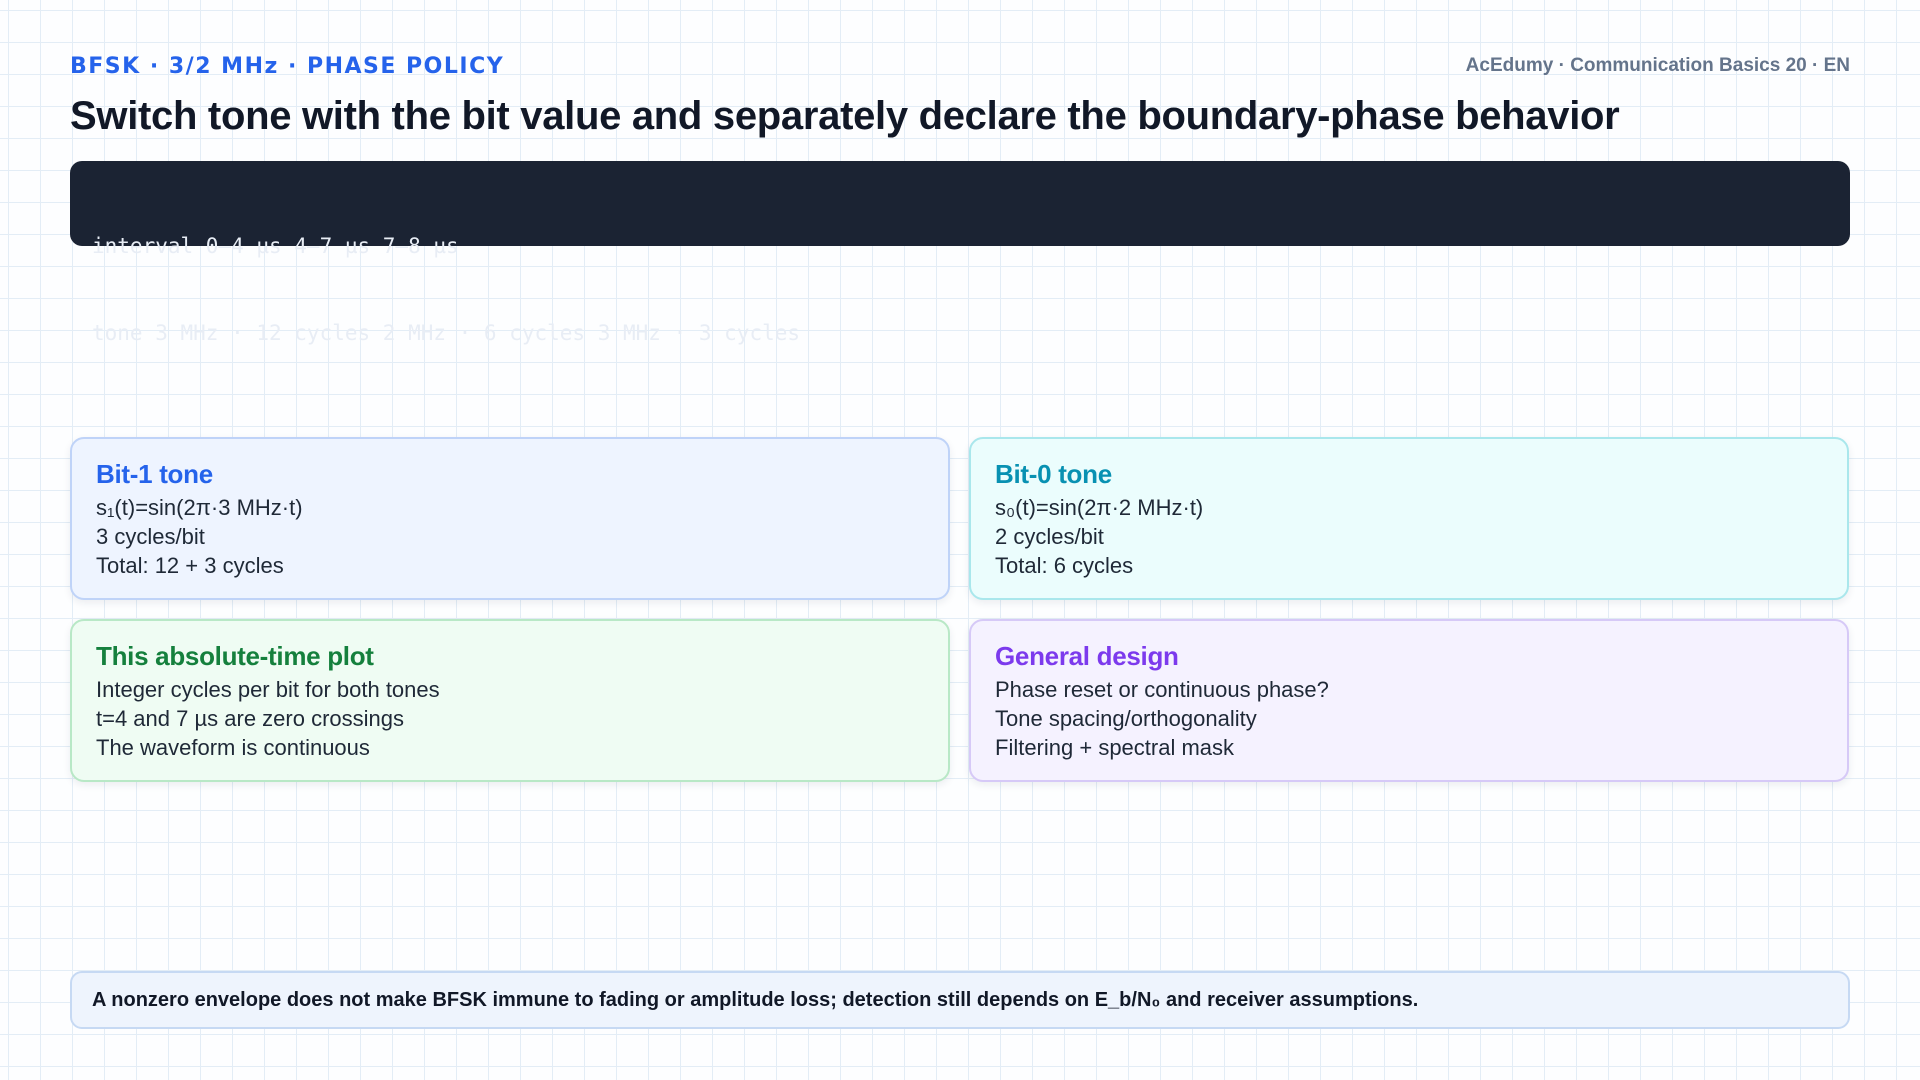 This screenshot has height=1080, width=1920. Describe the element at coordinates (190, 565) in the screenshot. I see `card-line: Total: 12 + 3 cycles` at that location.